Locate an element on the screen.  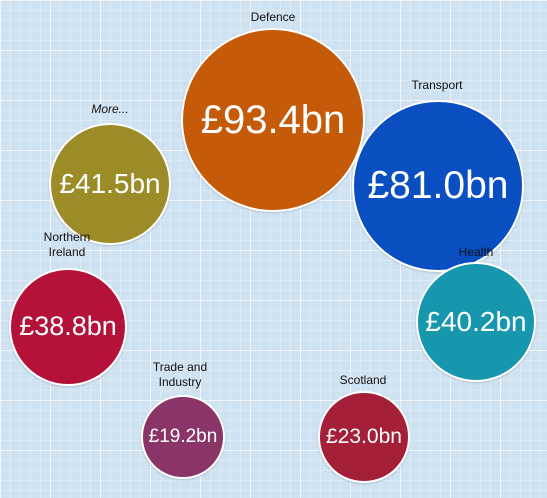
bubble-value-more: £41.5bn is located at coordinates (110, 183).